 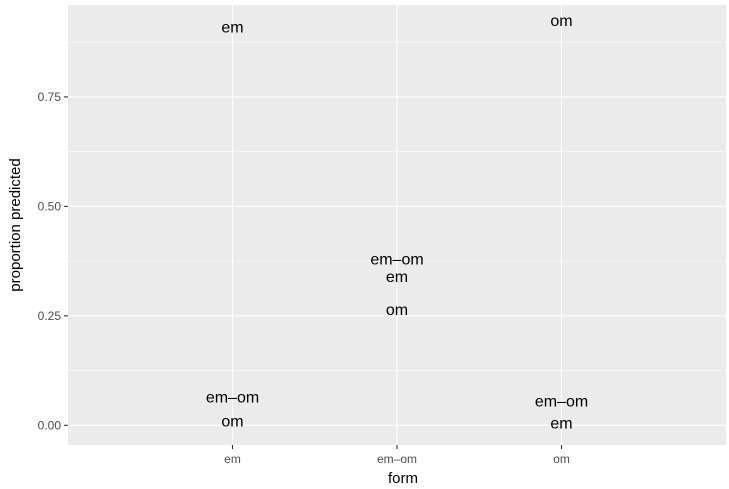 I want to click on y-axis: 0.00 0.25 0.50 0.75, so click(x=53, y=261).